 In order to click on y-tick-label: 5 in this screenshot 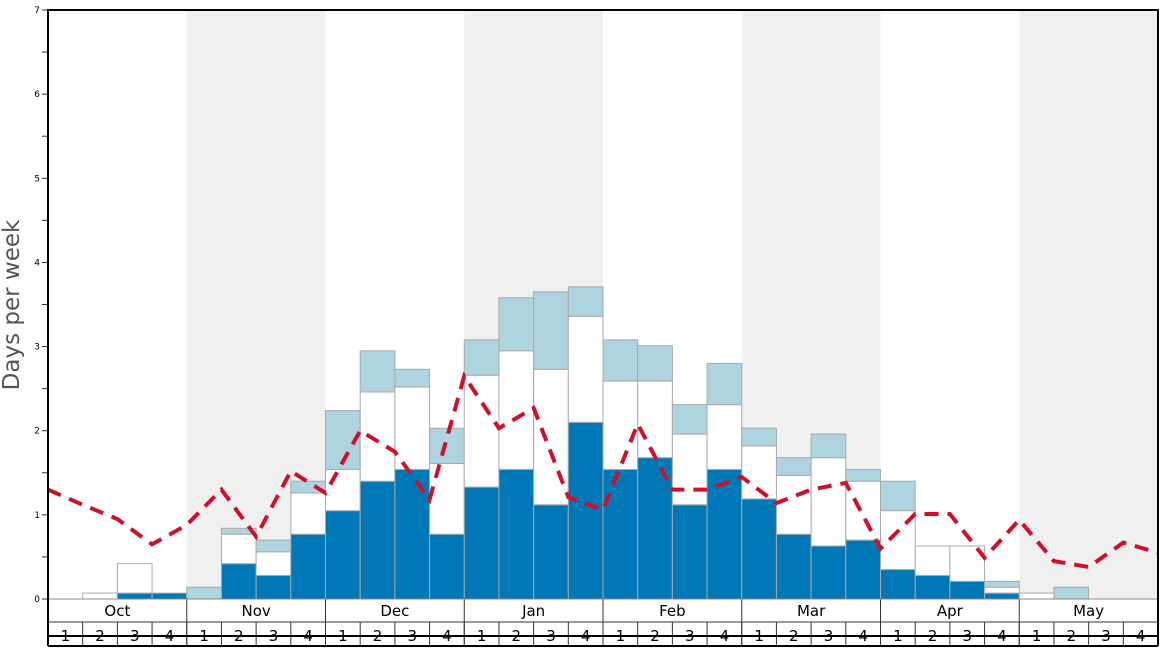, I will do `click(37, 179)`.